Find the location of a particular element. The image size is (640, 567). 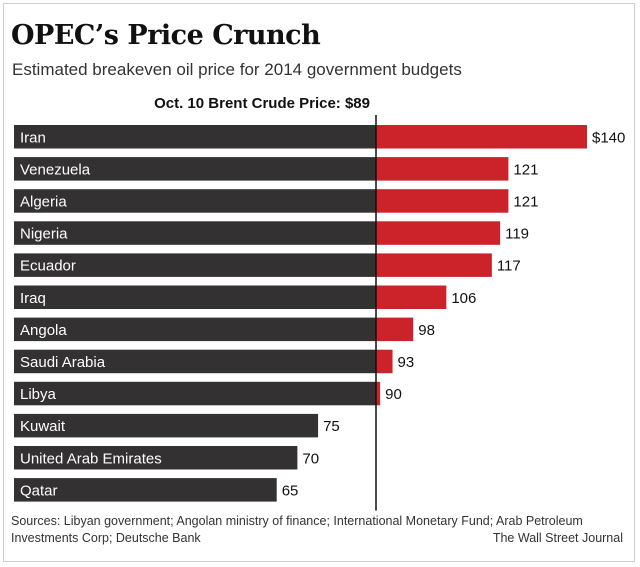

category-label: Angola is located at coordinates (43, 330).